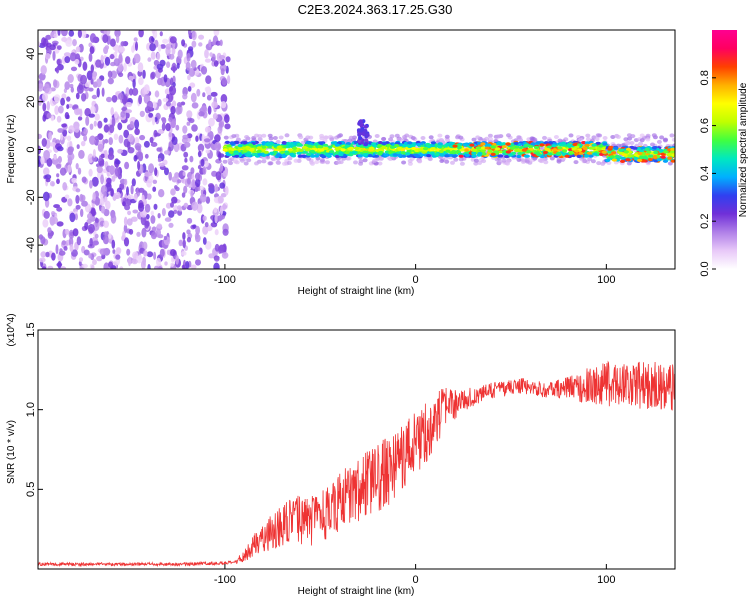  What do you see at coordinates (31, 149) in the screenshot?
I see `y-tick-label: 0` at bounding box center [31, 149].